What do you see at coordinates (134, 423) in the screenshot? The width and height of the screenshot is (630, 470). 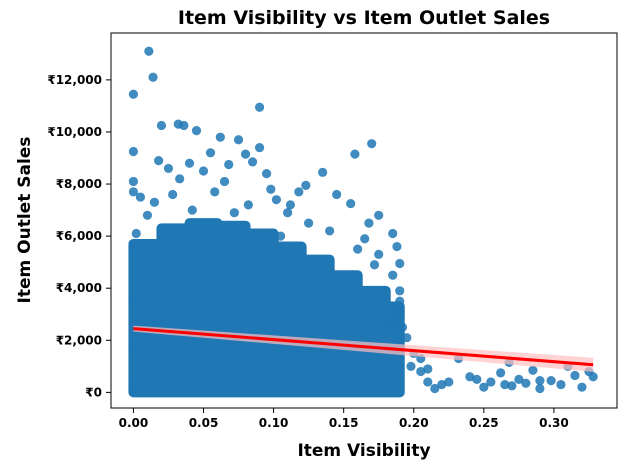 I see `x-tick-label: 0.00` at bounding box center [134, 423].